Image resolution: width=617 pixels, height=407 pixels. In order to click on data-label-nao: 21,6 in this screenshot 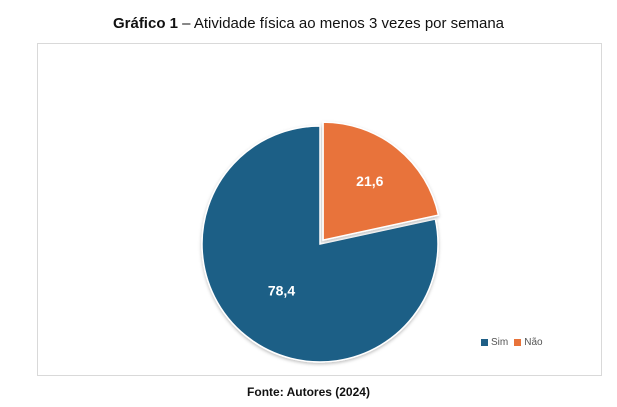, I will do `click(369, 181)`.